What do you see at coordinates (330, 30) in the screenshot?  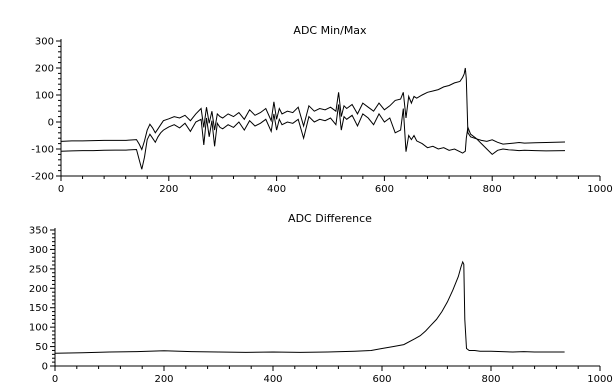 I see `chart-title: ADC Min/Max` at bounding box center [330, 30].